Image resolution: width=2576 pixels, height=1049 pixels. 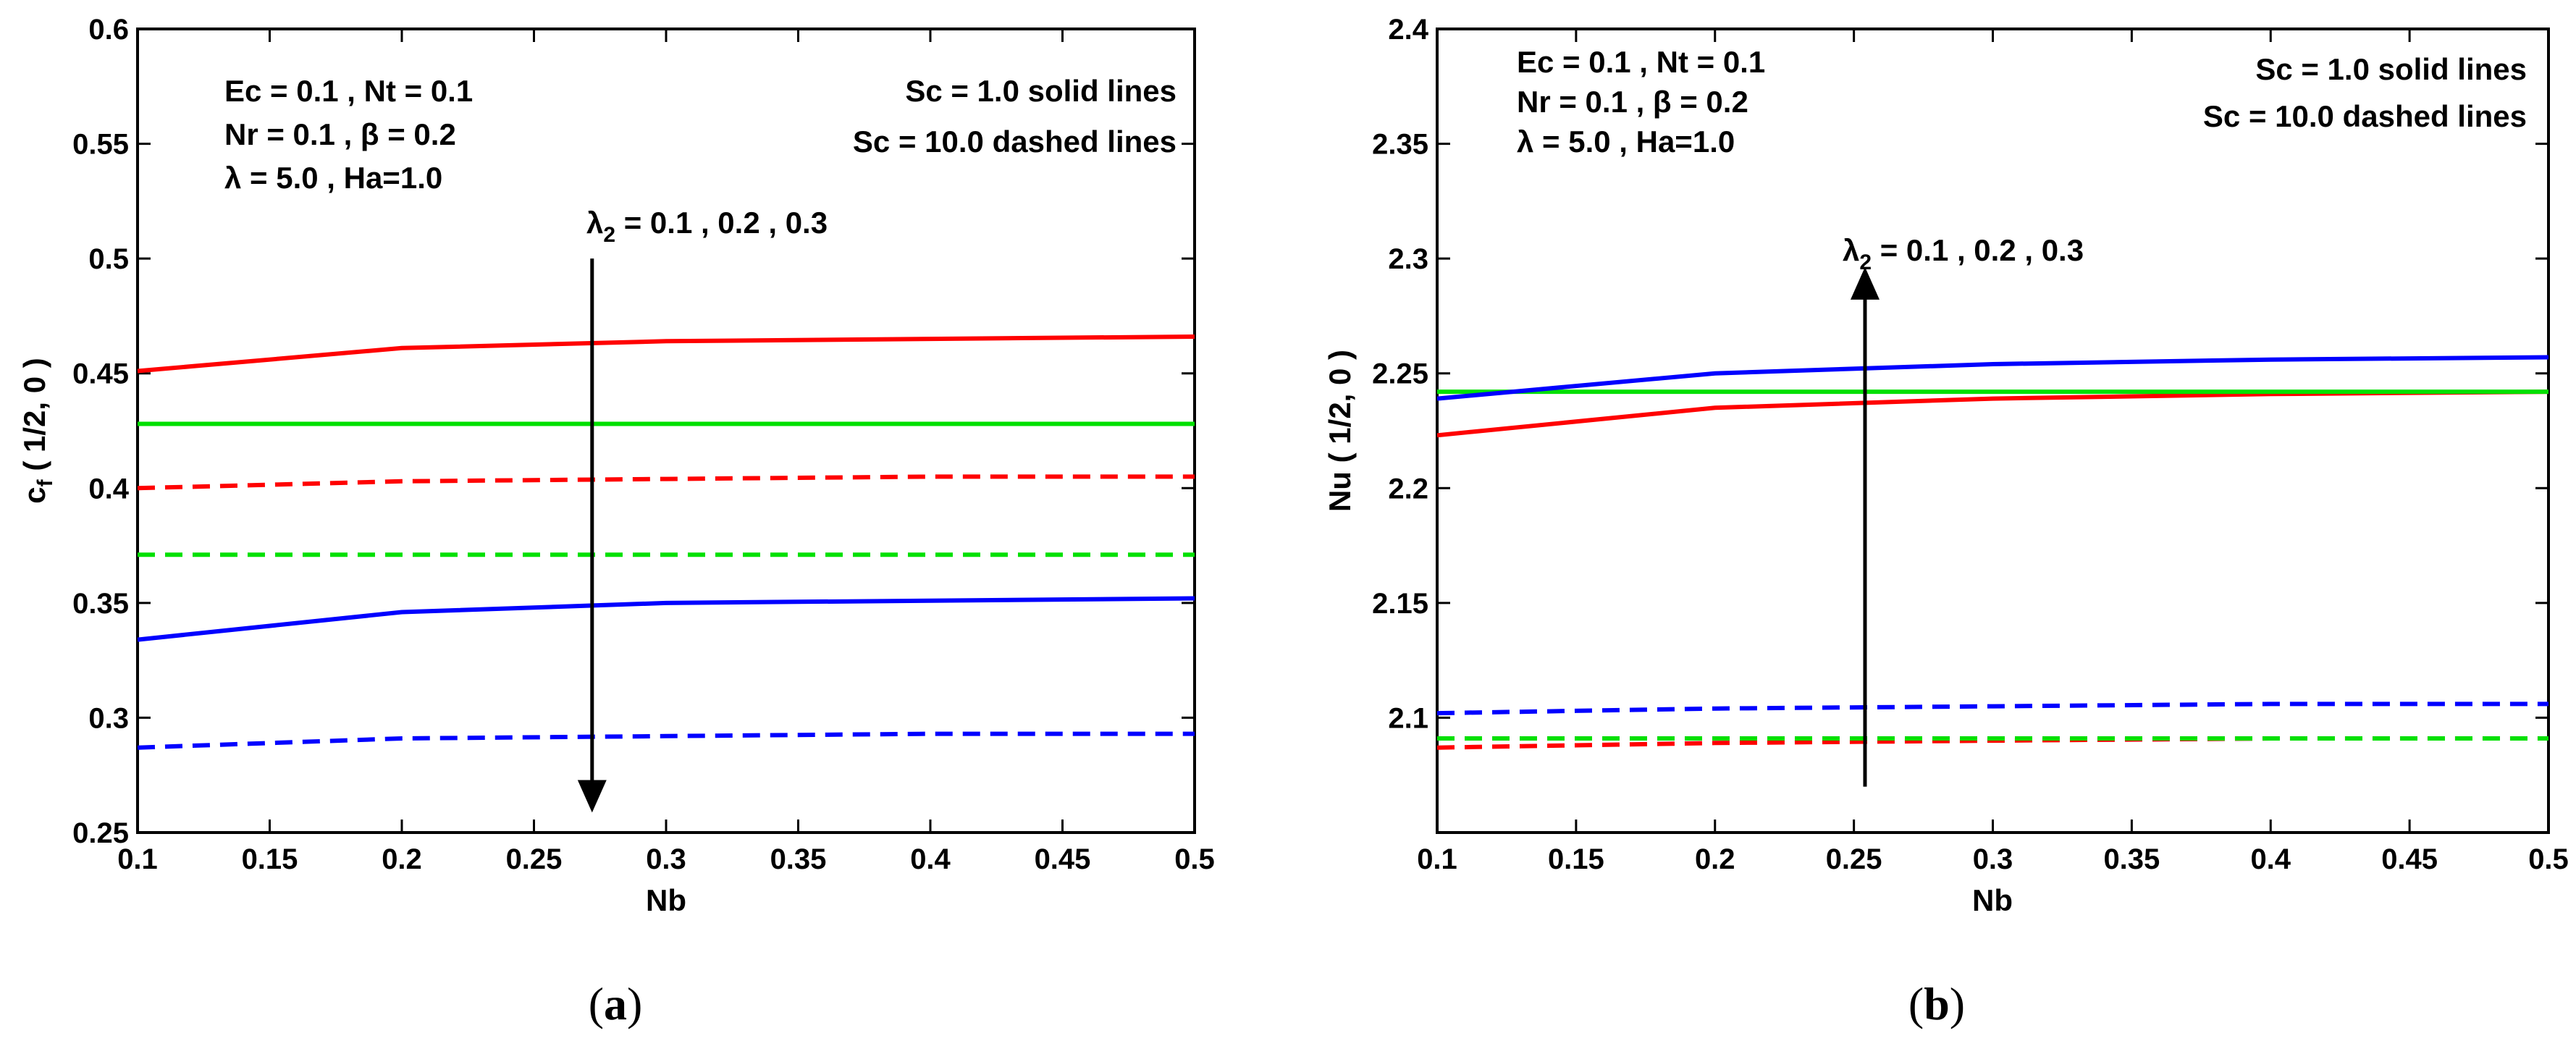 I want to click on panel-caption: (b), so click(x=1936, y=1003).